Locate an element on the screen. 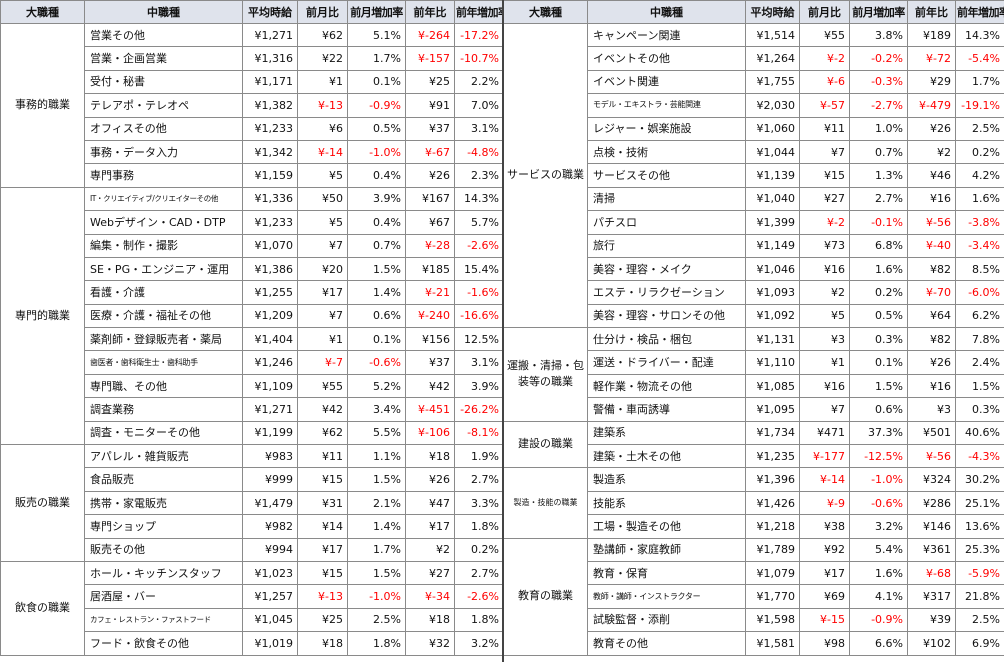 This screenshot has height=662, width=1004. table-row: 居酒屋・バー ¥1,257 ¥-13 -1.0% ¥-34 -2.6% is located at coordinates (252, 596).